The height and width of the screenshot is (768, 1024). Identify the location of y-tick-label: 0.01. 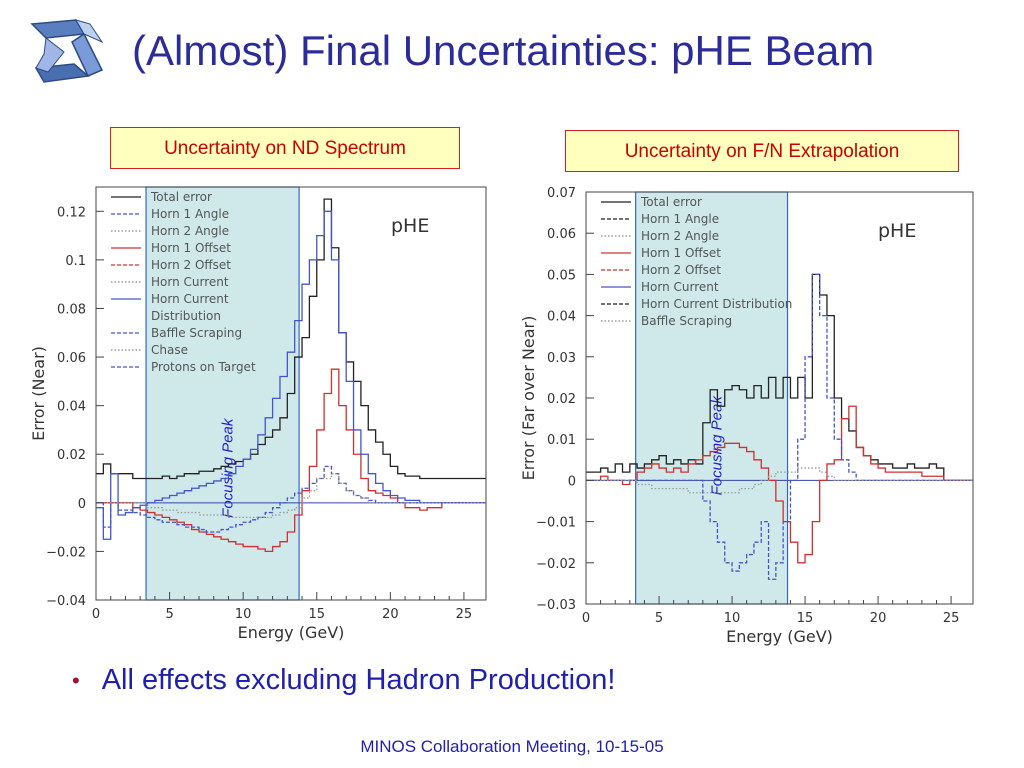
(561, 440).